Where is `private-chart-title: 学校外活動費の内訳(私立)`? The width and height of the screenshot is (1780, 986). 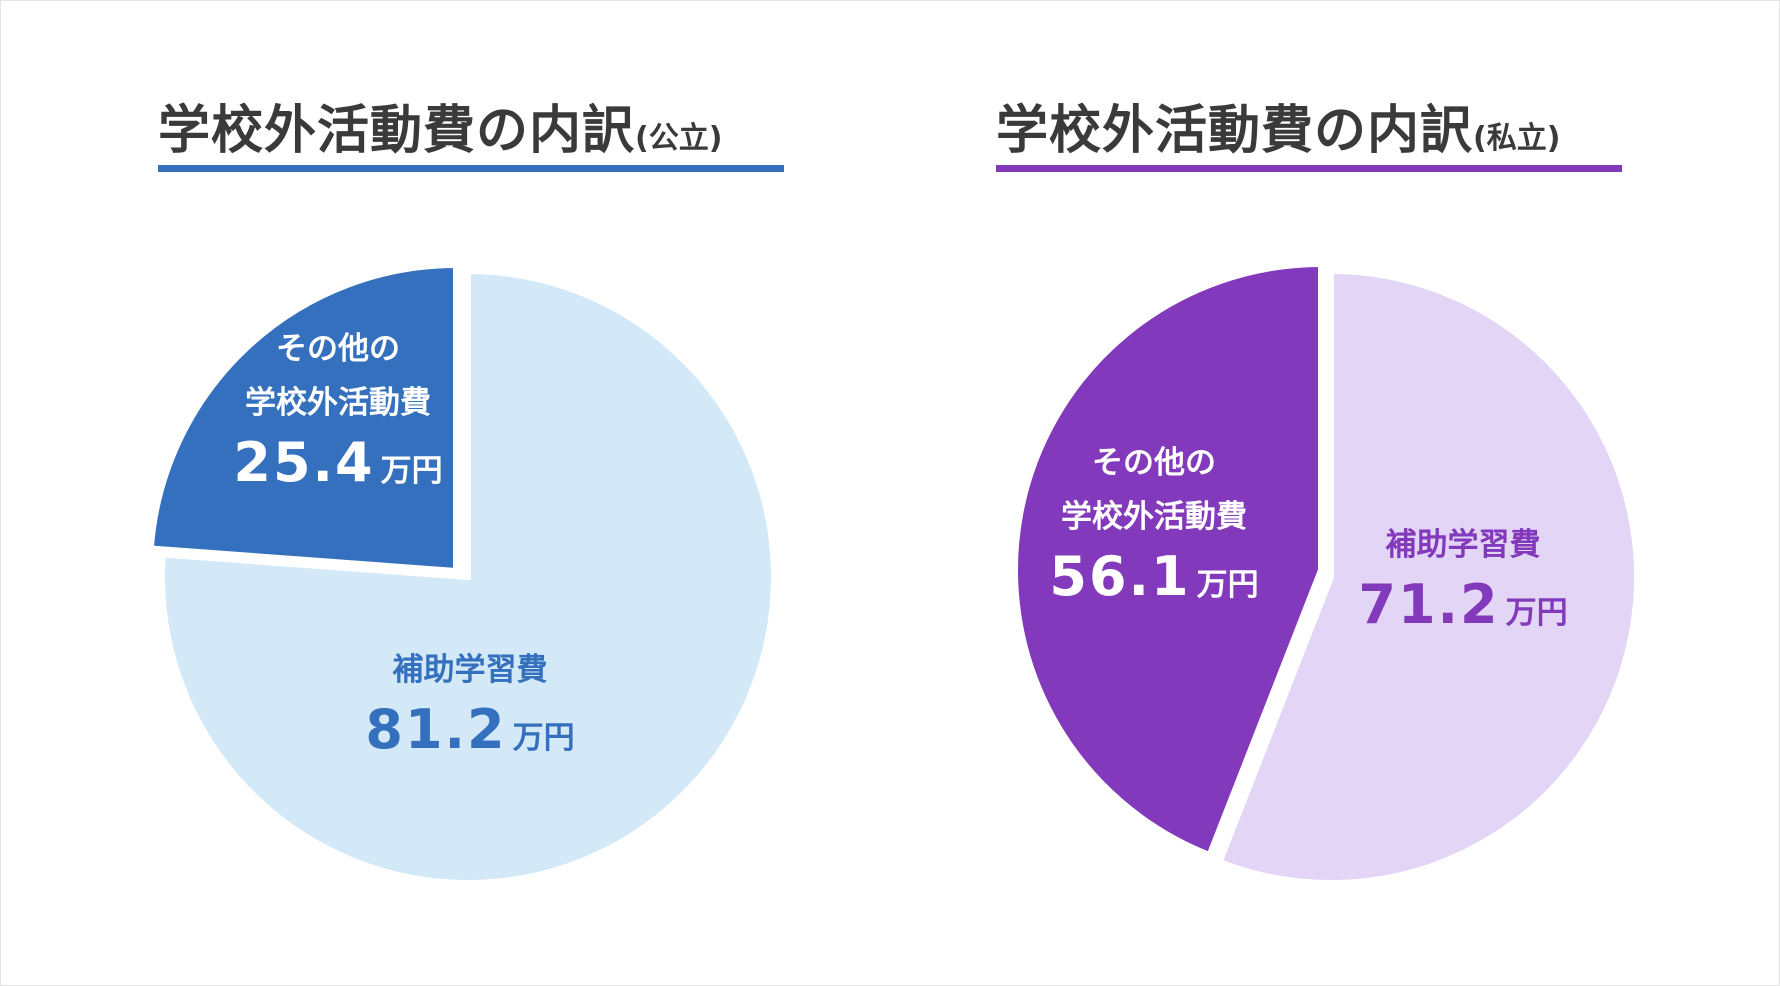 private-chart-title: 学校外活動費の内訳(私立) is located at coordinates (1278, 125).